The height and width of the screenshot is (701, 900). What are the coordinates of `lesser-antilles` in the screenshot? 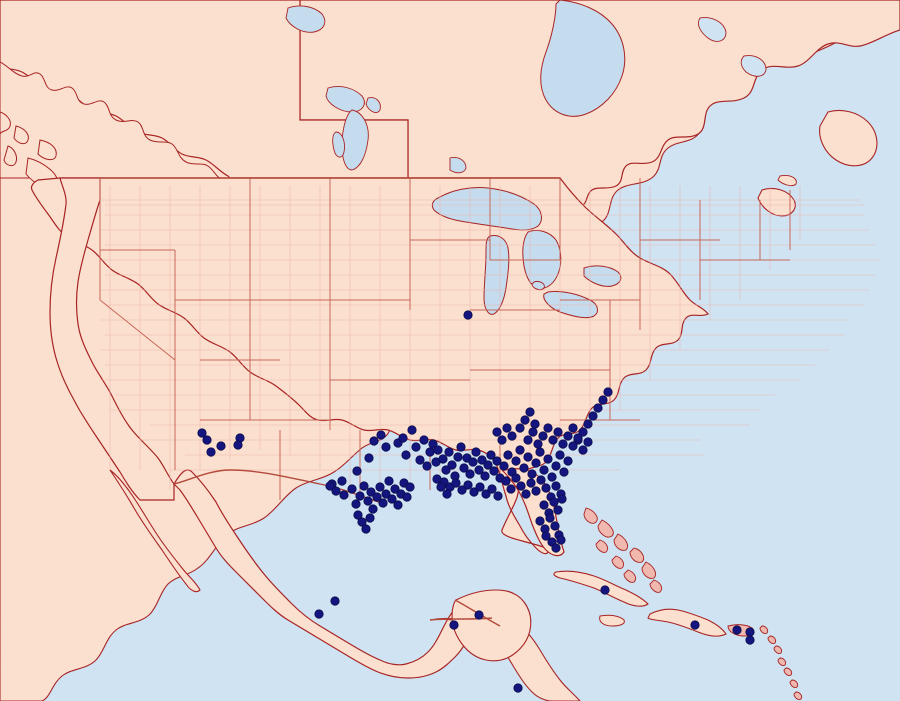 It's located at (781, 662).